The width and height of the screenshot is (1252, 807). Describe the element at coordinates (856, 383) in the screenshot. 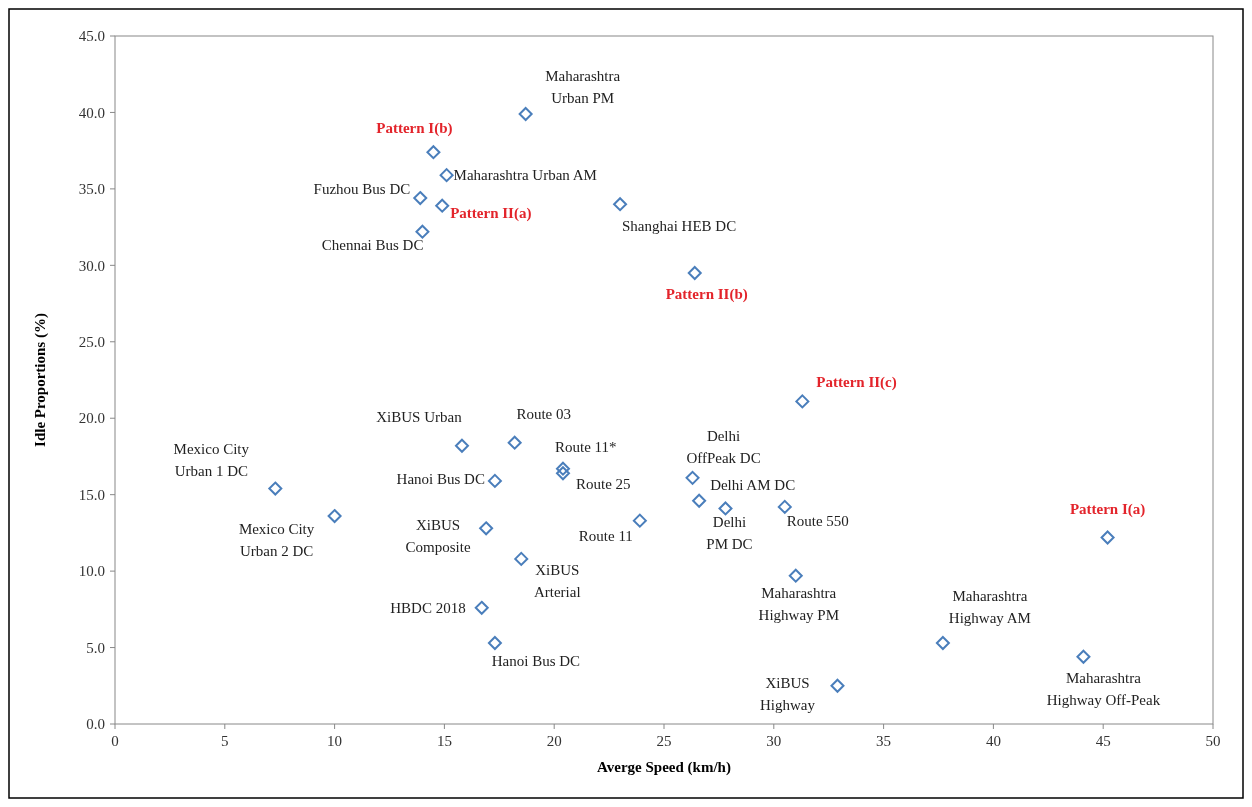

I see `annotation: Pattern II(c)` at that location.